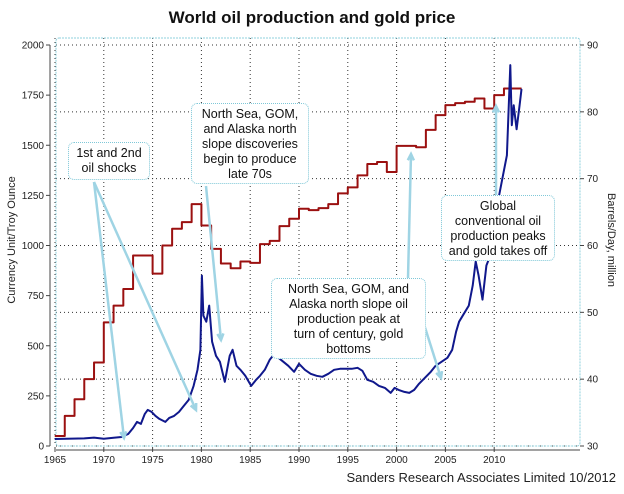 This screenshot has height=494, width=624. Describe the element at coordinates (498, 221) in the screenshot. I see `annotation-line: conventional oil` at that location.